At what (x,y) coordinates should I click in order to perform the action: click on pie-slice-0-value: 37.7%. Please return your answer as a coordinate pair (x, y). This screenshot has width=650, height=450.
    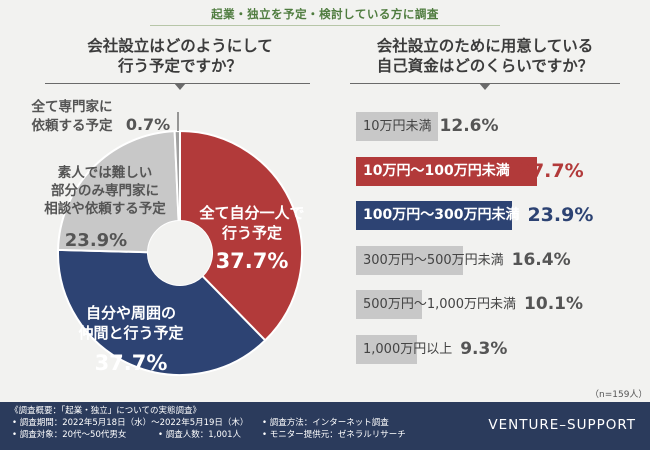
    Looking at the image, I should click on (252, 261).